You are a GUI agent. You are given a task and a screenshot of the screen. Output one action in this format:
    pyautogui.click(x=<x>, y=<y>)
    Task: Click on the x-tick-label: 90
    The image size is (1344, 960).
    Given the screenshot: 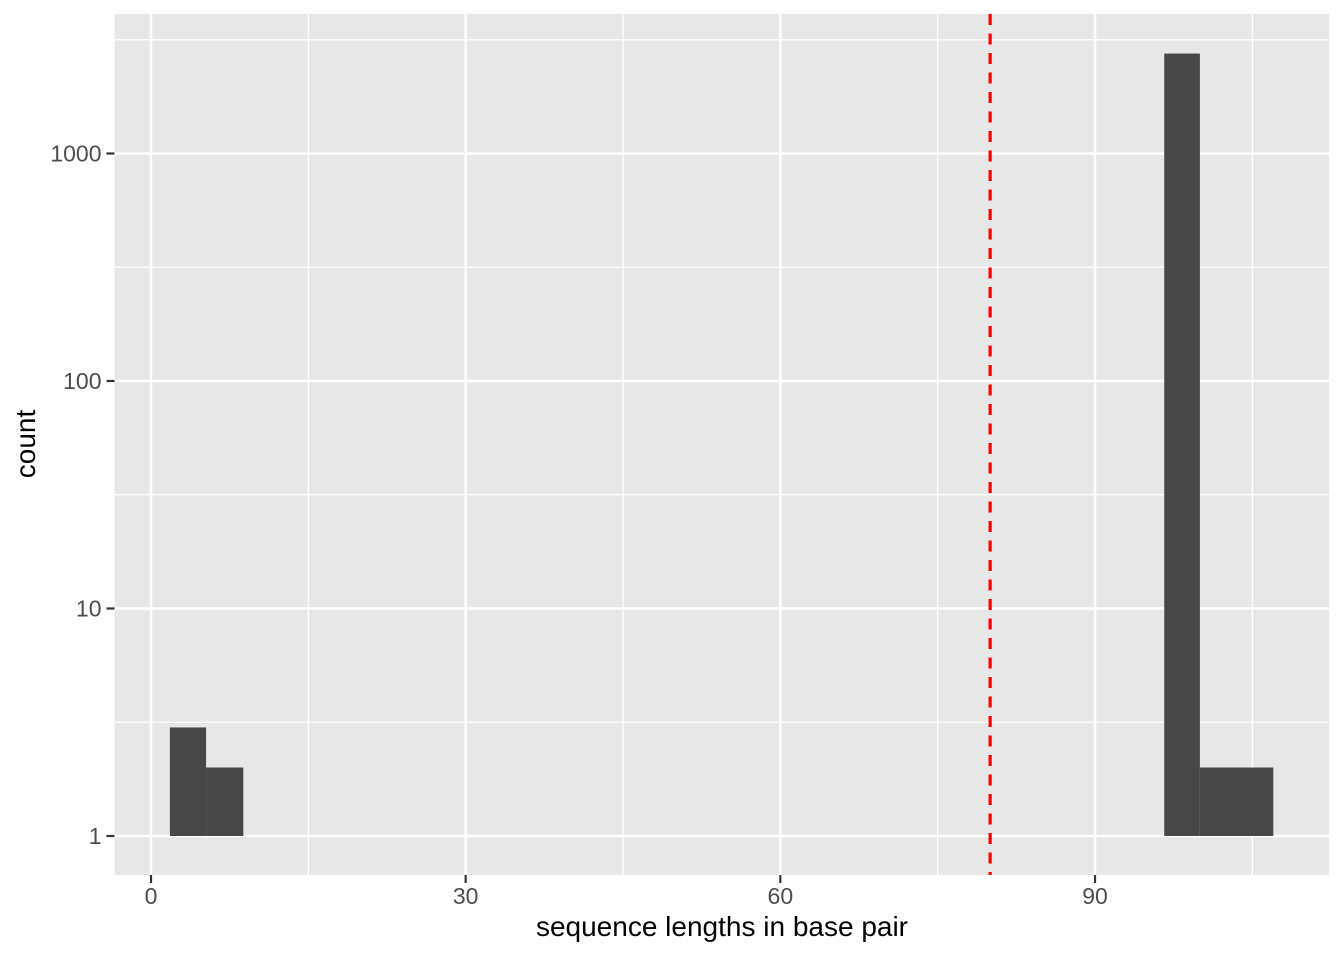 What is the action you would take?
    pyautogui.click(x=1095, y=896)
    